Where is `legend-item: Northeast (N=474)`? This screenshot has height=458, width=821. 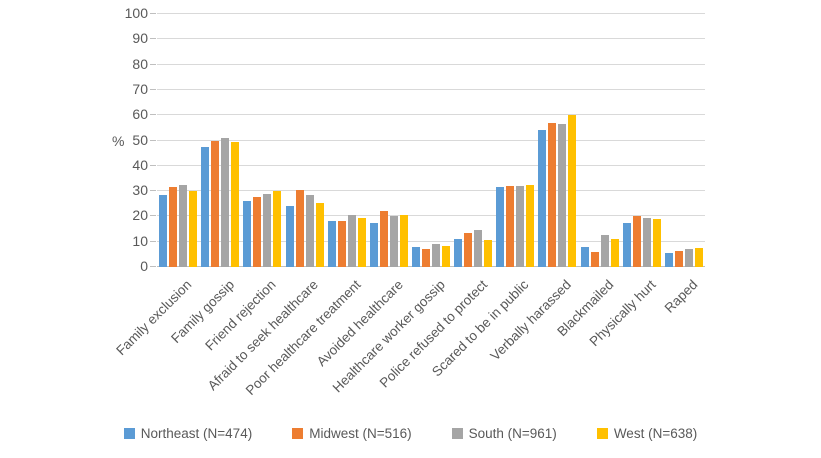
legend-item: Northeast (N=474) is located at coordinates (188, 433).